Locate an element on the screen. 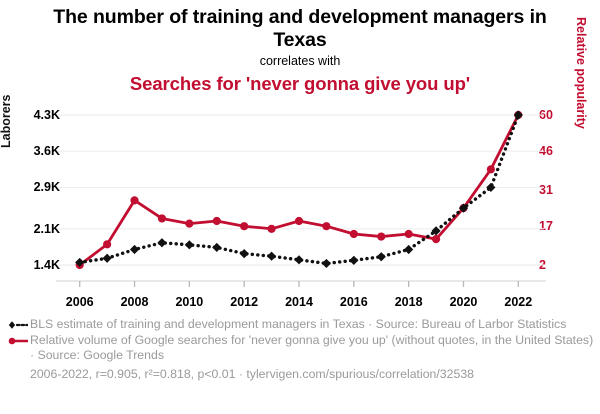 Image resolution: width=600 pixels, height=414 pixels. black-diamond-dotted-icon is located at coordinates (18, 325).